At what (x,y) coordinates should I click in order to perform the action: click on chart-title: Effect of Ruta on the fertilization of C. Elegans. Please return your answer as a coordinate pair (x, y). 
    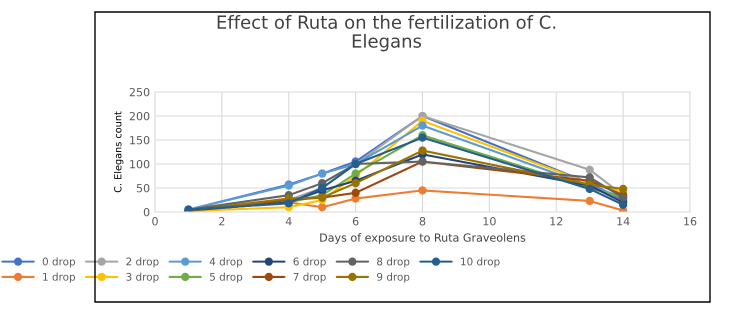
    Looking at the image, I should click on (387, 33).